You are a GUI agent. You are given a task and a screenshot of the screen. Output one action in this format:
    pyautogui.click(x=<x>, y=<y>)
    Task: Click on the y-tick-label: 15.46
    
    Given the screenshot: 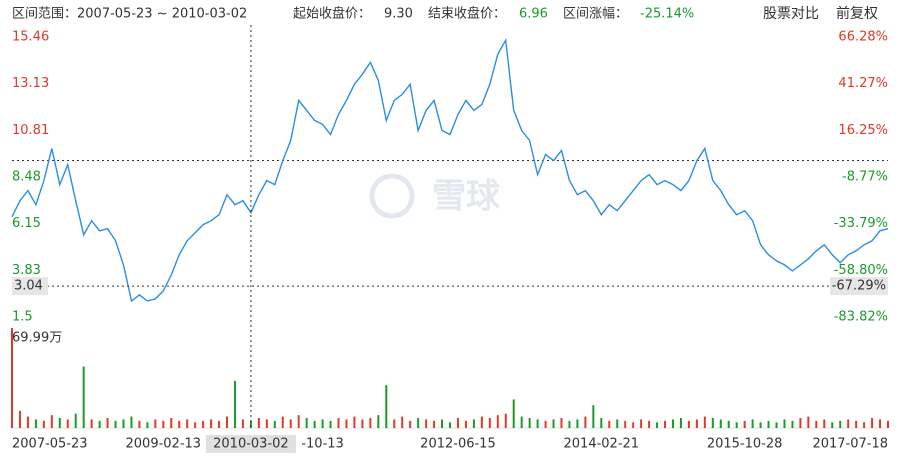 What is the action you would take?
    pyautogui.click(x=30, y=37)
    